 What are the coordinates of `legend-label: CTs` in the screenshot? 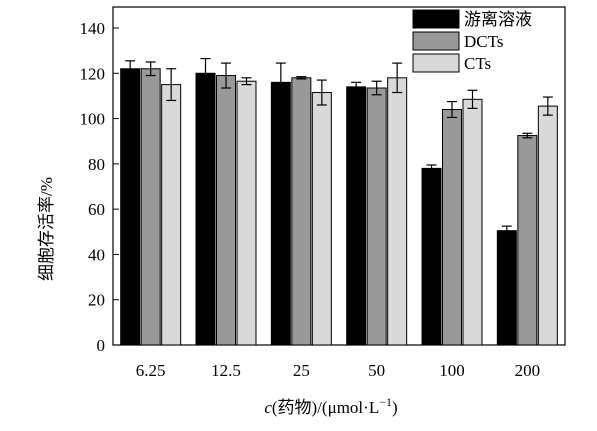 It's located at (477, 63).